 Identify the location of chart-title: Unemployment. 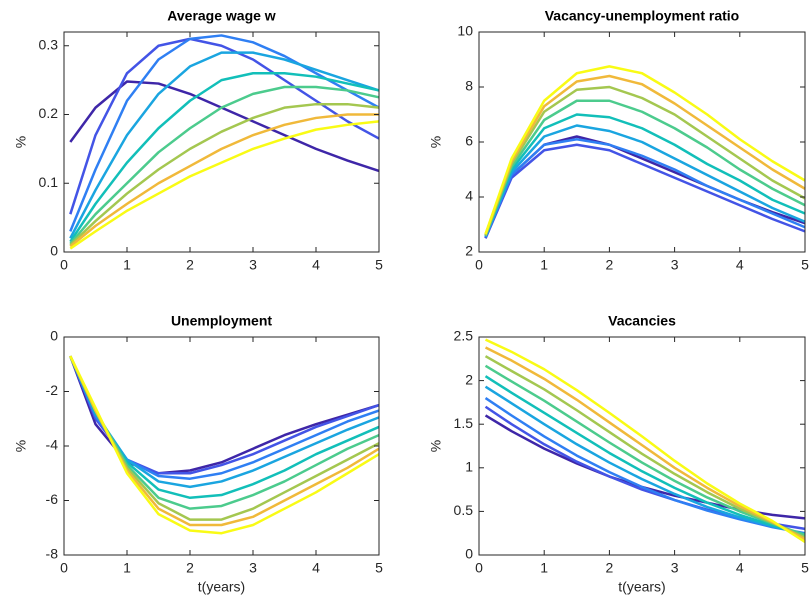
(221, 321).